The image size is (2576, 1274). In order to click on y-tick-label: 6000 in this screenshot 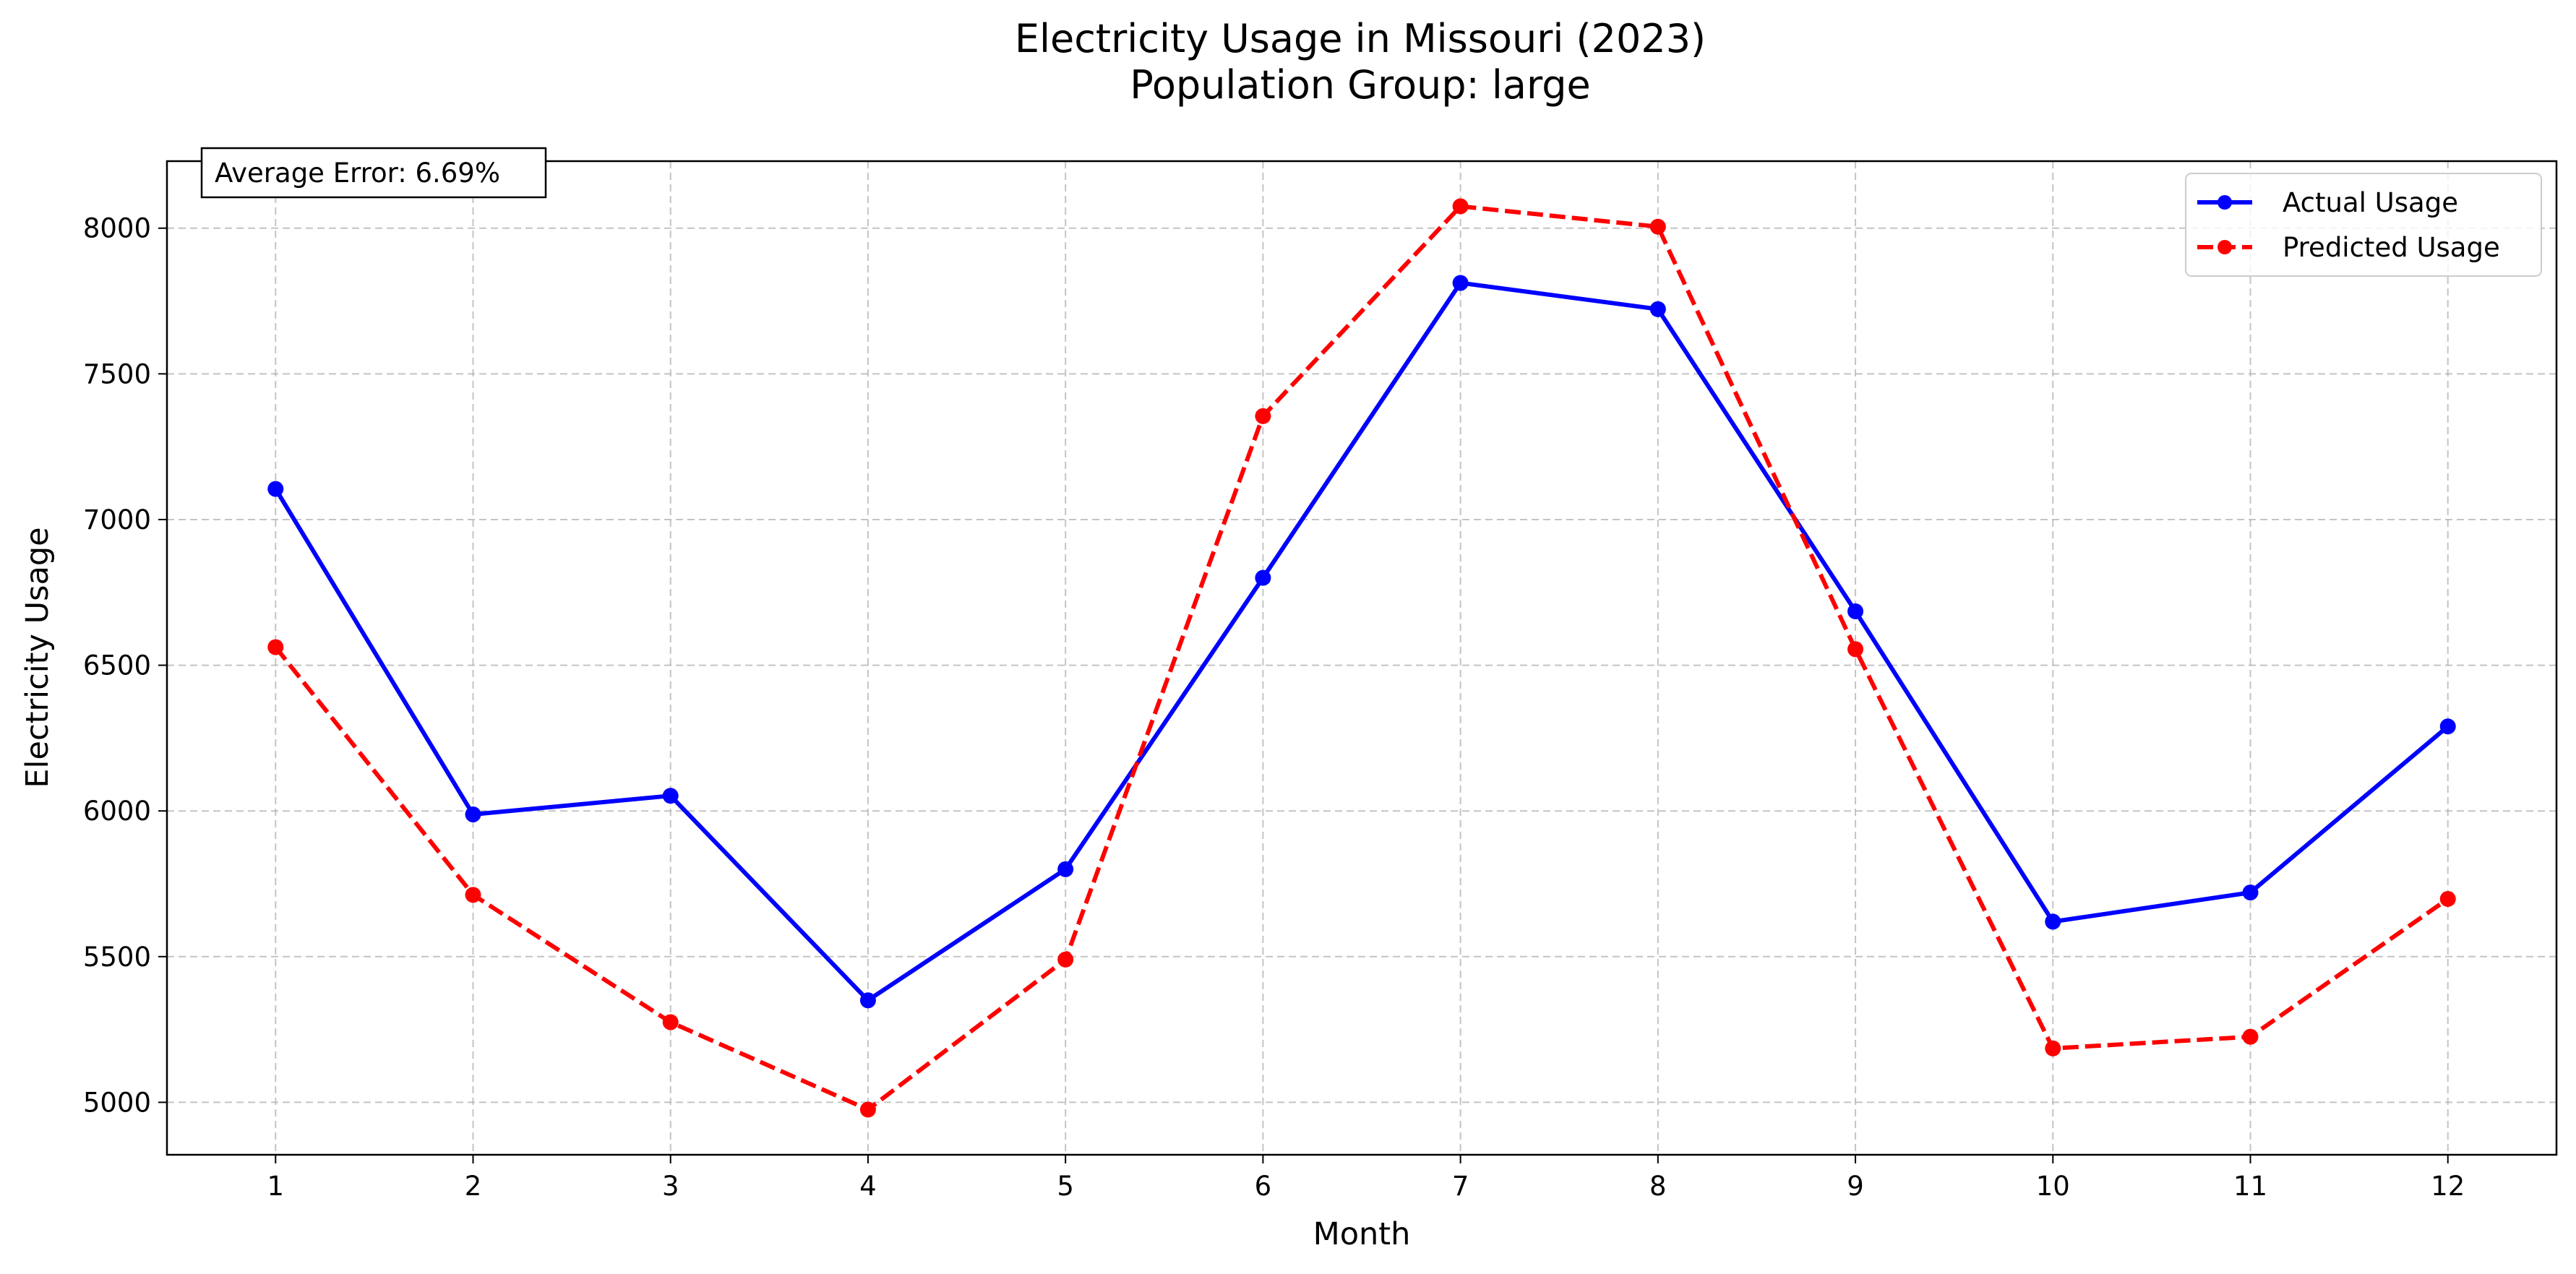, I will do `click(117, 811)`.